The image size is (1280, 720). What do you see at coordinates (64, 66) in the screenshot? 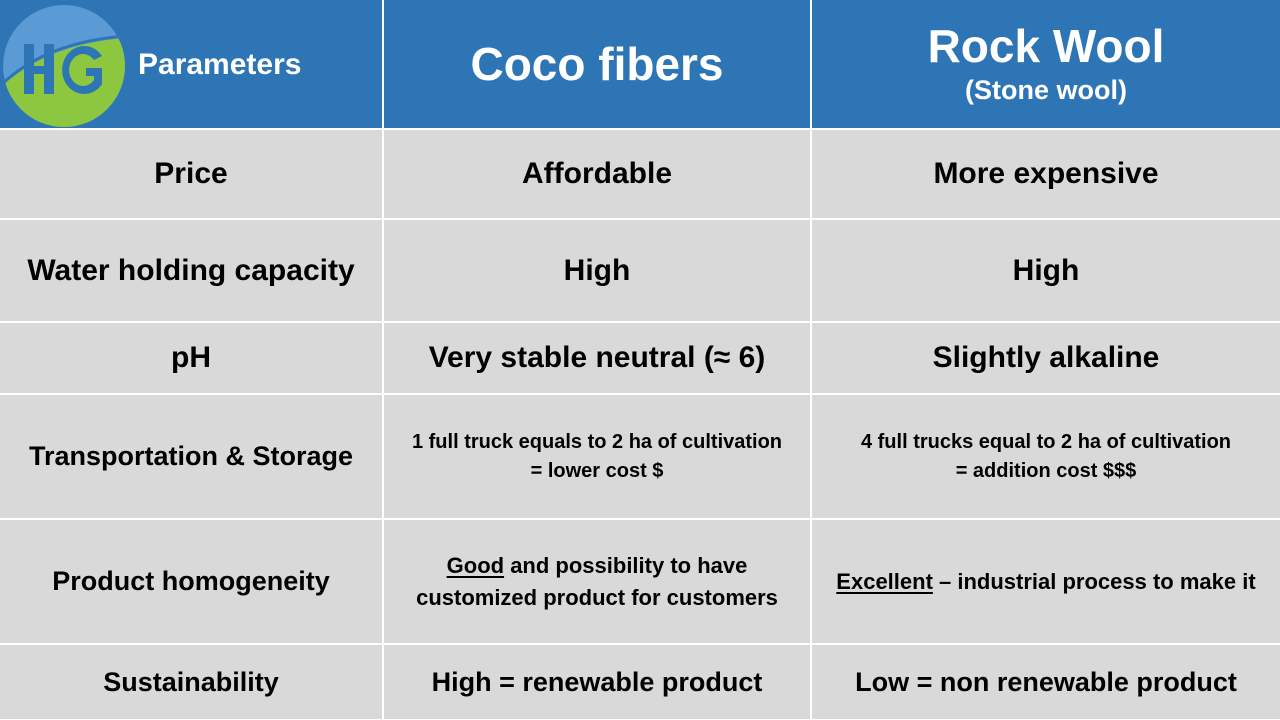
I see `hg-logo-icon` at bounding box center [64, 66].